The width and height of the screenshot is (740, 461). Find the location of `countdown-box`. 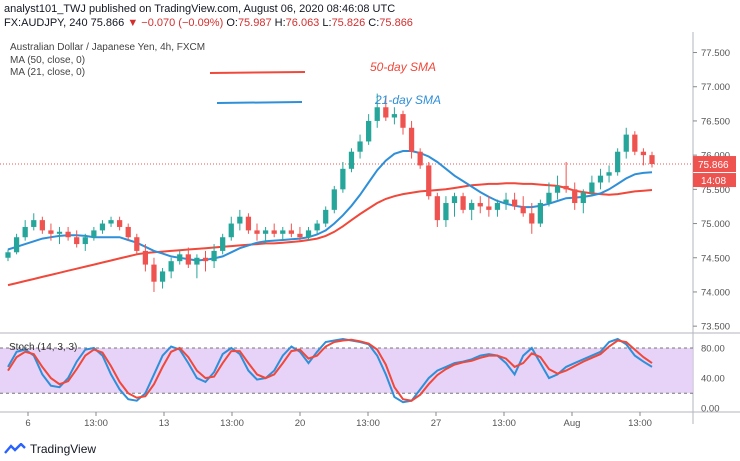

countdown-box is located at coordinates (714, 180).